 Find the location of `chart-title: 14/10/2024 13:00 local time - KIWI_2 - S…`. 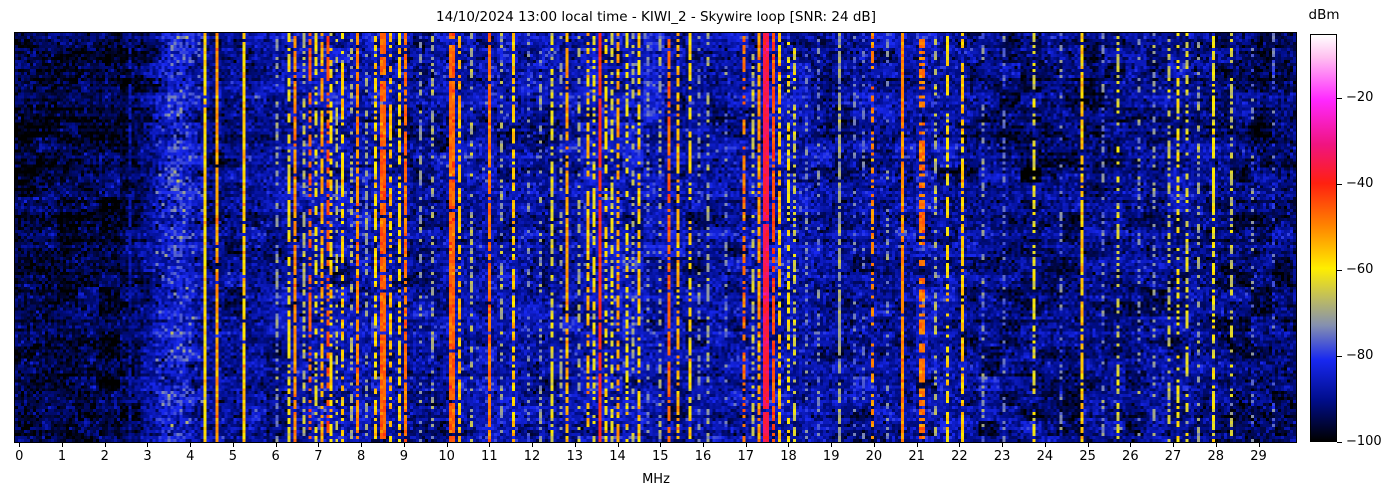

chart-title: 14/10/2024 13:00 local time - KIWI_2 - S… is located at coordinates (656, 17).